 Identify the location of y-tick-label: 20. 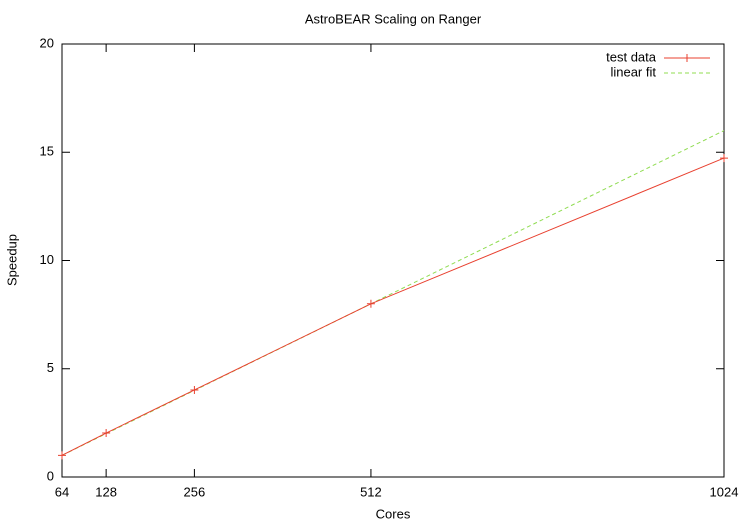
(47, 42).